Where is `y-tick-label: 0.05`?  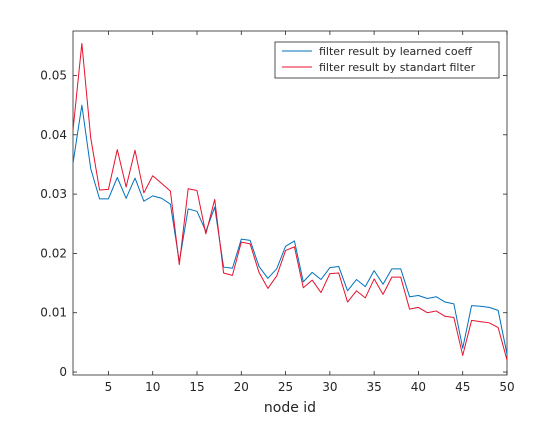 y-tick-label: 0.05 is located at coordinates (53, 75).